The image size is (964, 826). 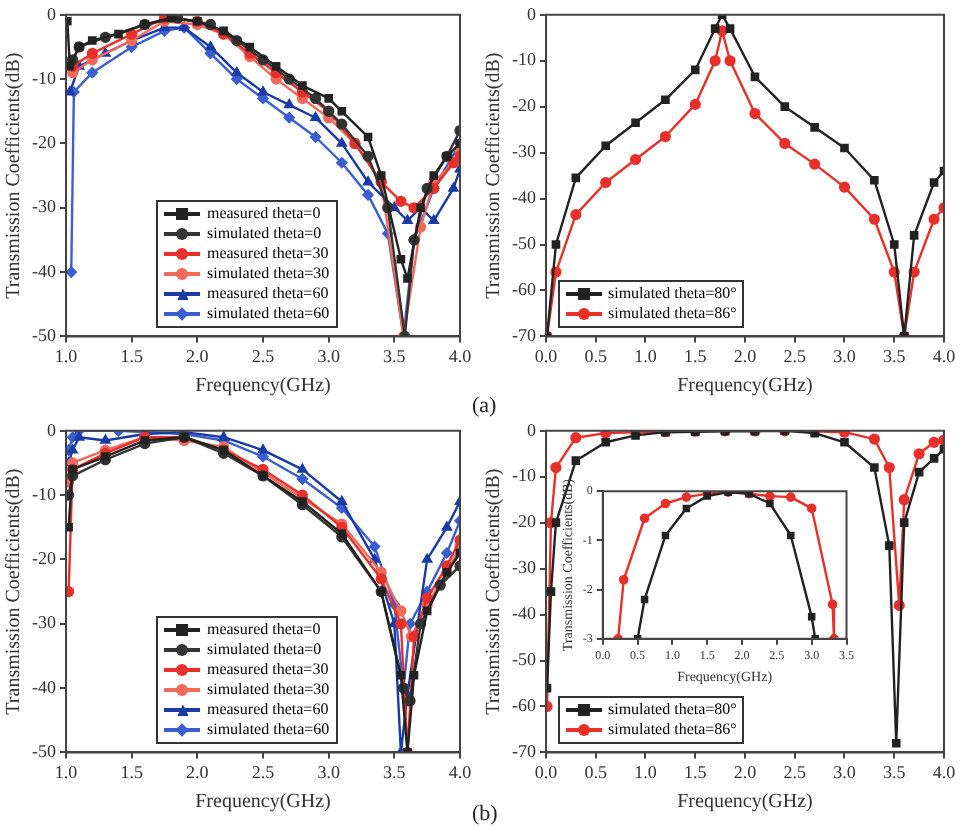 What do you see at coordinates (484, 406) in the screenshot?
I see `text: (a)` at bounding box center [484, 406].